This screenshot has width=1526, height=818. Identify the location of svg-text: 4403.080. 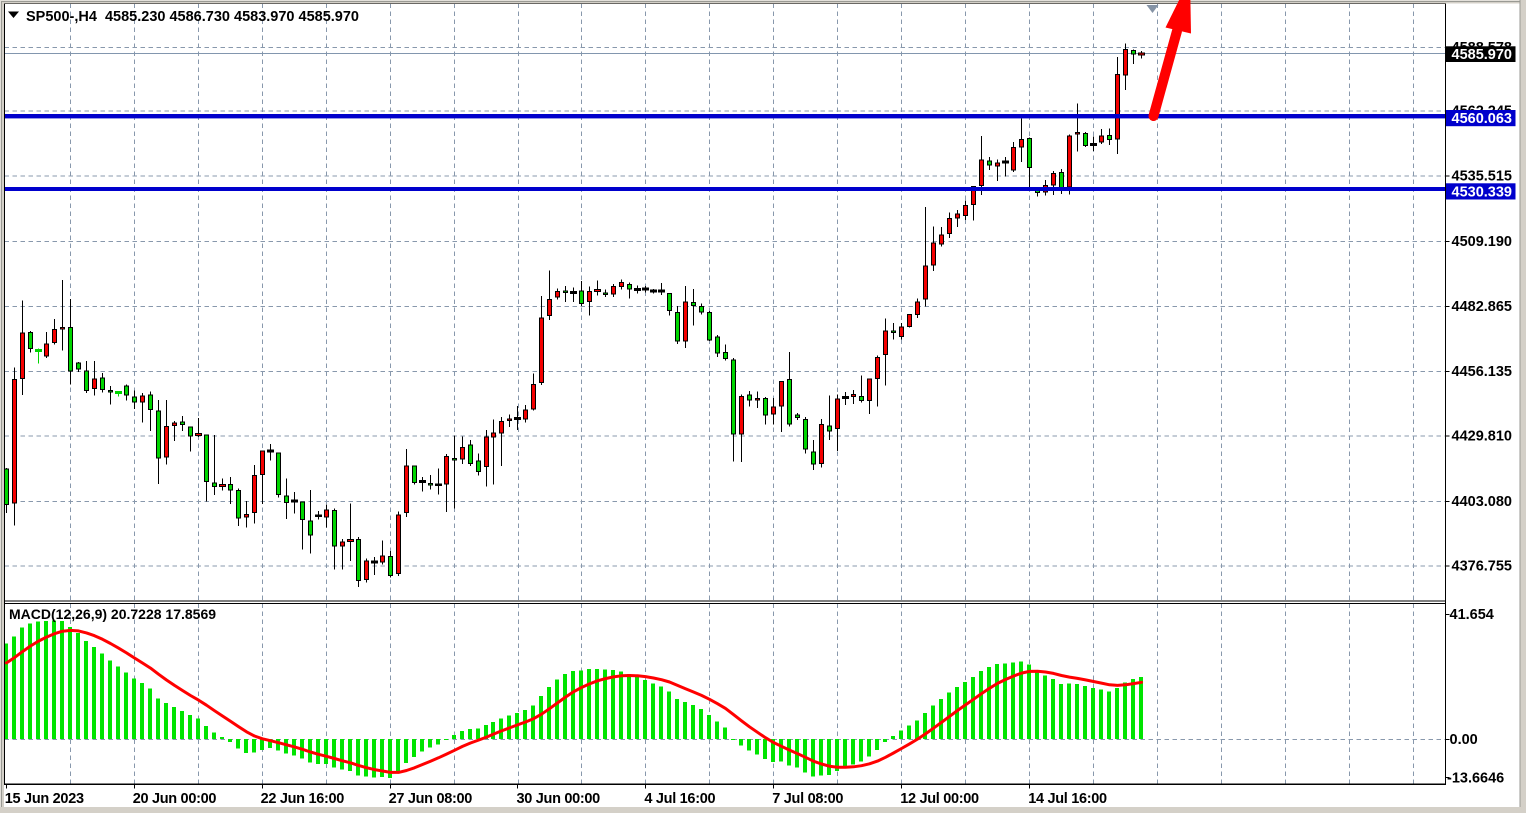
(1482, 502).